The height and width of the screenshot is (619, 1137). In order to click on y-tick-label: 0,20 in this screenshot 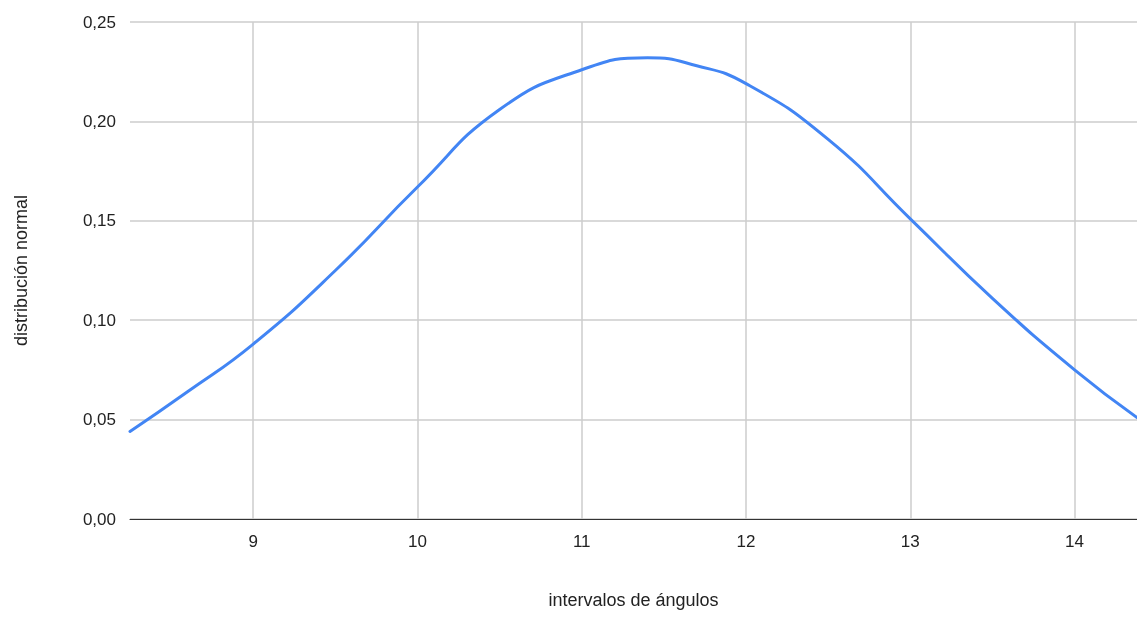, I will do `click(99, 121)`.